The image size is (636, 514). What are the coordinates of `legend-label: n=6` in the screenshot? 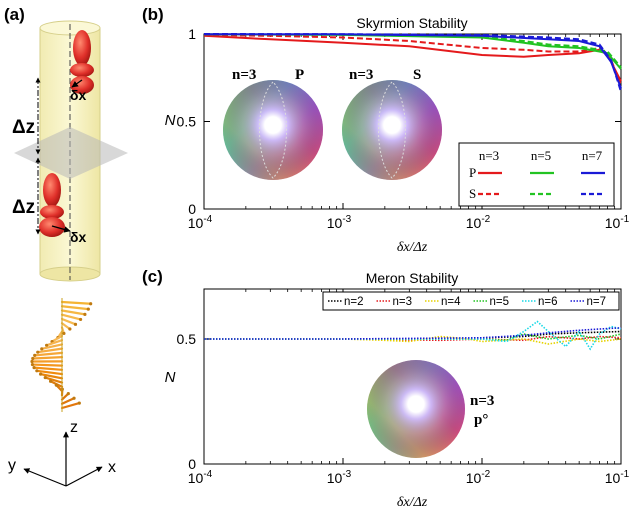 It's located at (548, 302).